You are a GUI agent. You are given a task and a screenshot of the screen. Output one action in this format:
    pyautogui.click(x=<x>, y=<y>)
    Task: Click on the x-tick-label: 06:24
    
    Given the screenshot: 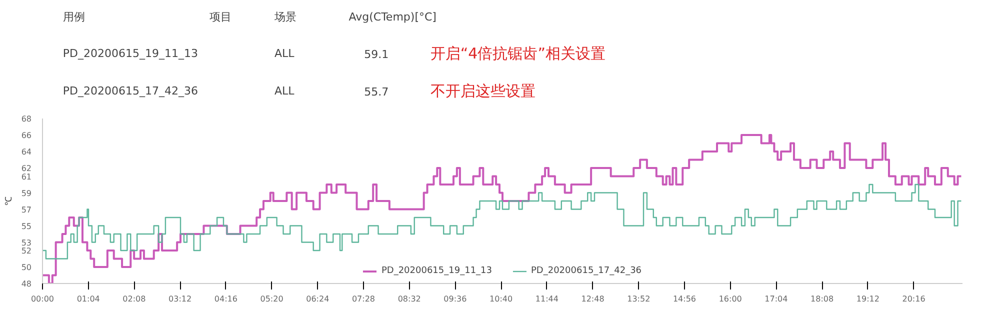 What is the action you would take?
    pyautogui.click(x=318, y=299)
    